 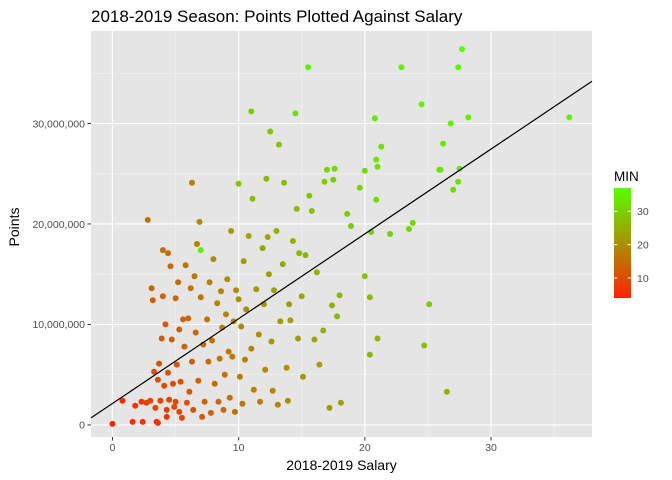 What do you see at coordinates (113, 448) in the screenshot?
I see `x-tick-label: 0` at bounding box center [113, 448].